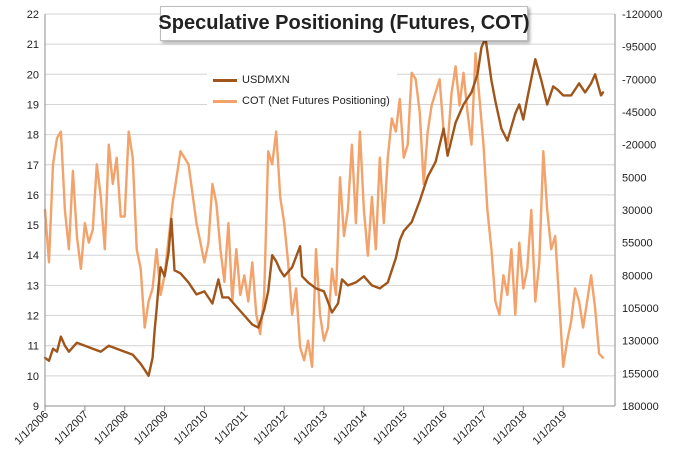 Image resolution: width=680 pixels, height=465 pixels. Describe the element at coordinates (33, 196) in the screenshot. I see `left-axis-tick-label: 16` at that location.